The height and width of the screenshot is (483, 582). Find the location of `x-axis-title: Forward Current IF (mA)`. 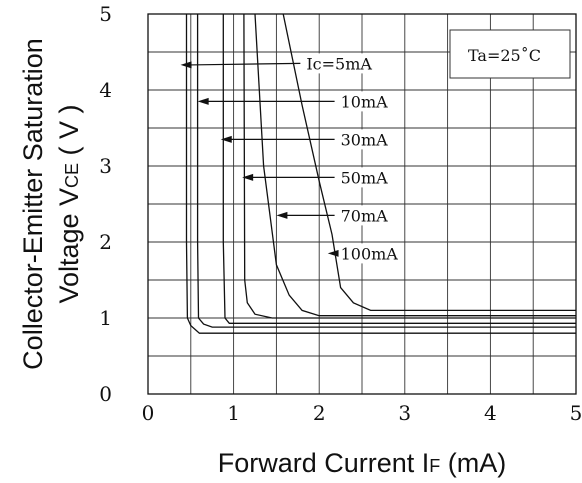

x-axis-title: Forward Current IF (mA) is located at coordinates (362, 463).